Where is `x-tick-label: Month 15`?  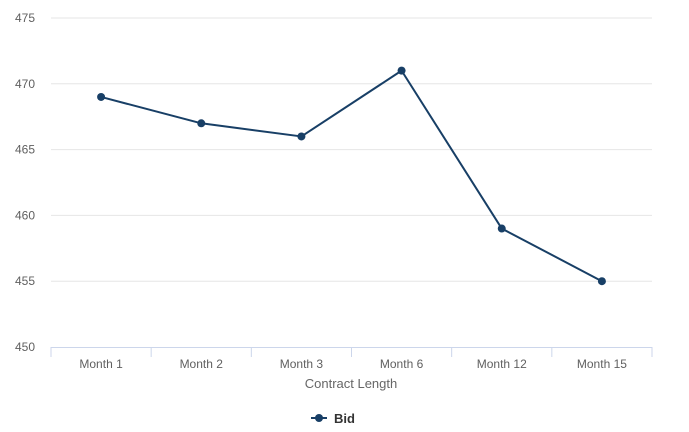 x-tick-label: Month 15 is located at coordinates (602, 364).